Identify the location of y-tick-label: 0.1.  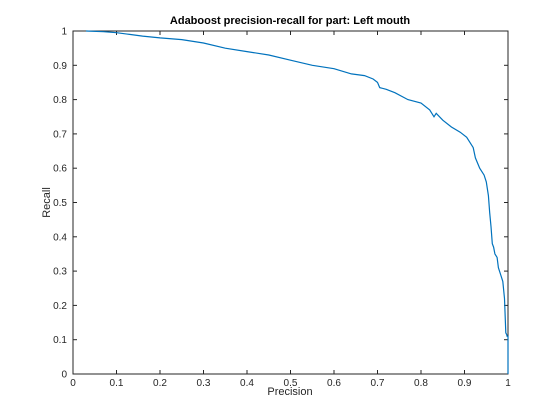
(60, 340).